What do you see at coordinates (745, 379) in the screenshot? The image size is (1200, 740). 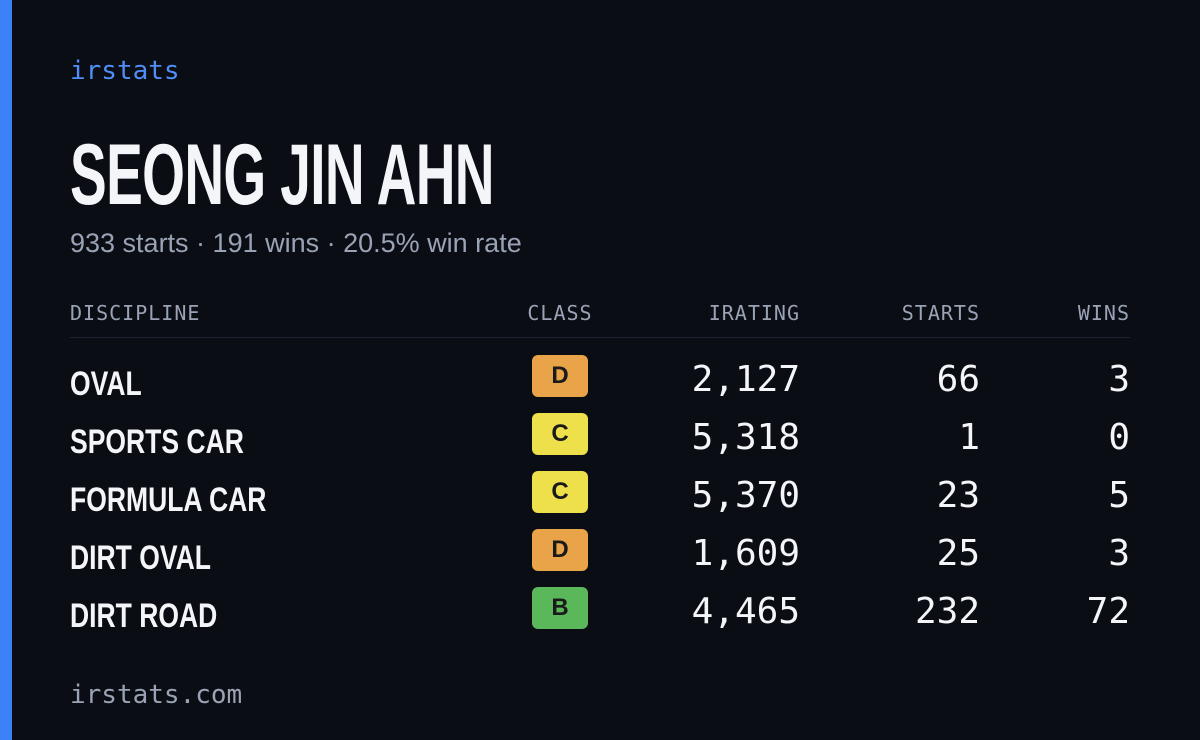 I see `irating: 2,127` at bounding box center [745, 379].